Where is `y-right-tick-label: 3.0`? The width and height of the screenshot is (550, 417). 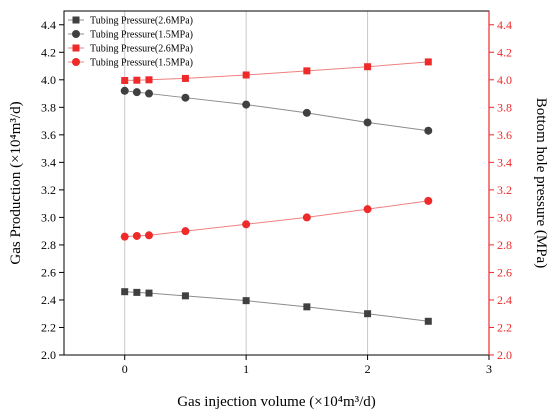
y-right-tick-label: 3.0 is located at coordinates (504, 217).